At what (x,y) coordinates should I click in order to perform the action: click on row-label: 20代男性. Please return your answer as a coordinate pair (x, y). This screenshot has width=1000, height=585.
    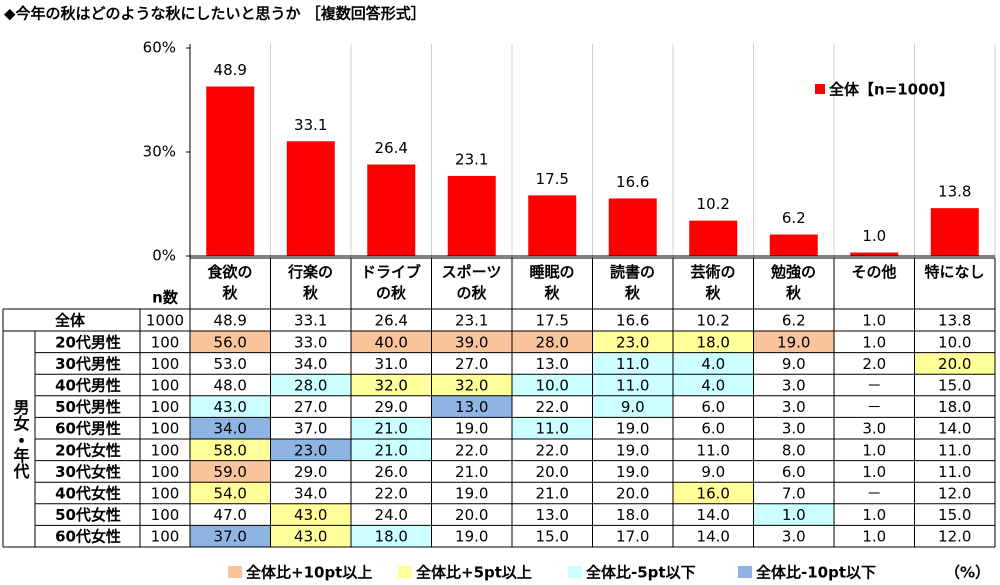
    Looking at the image, I should click on (88, 342).